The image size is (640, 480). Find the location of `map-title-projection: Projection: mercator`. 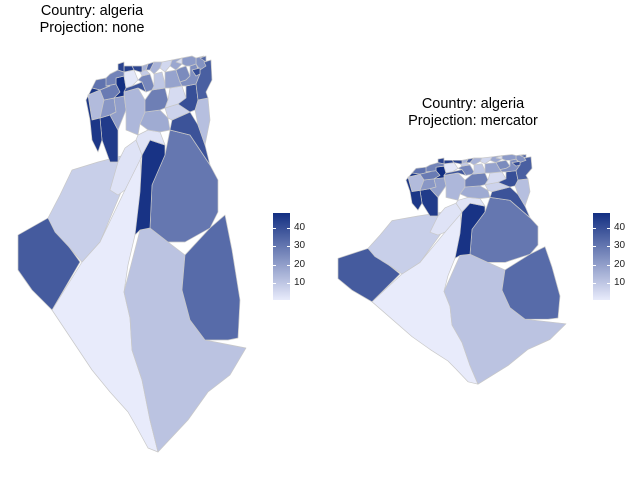

map-title-projection: Projection: mercator is located at coordinates (473, 121).